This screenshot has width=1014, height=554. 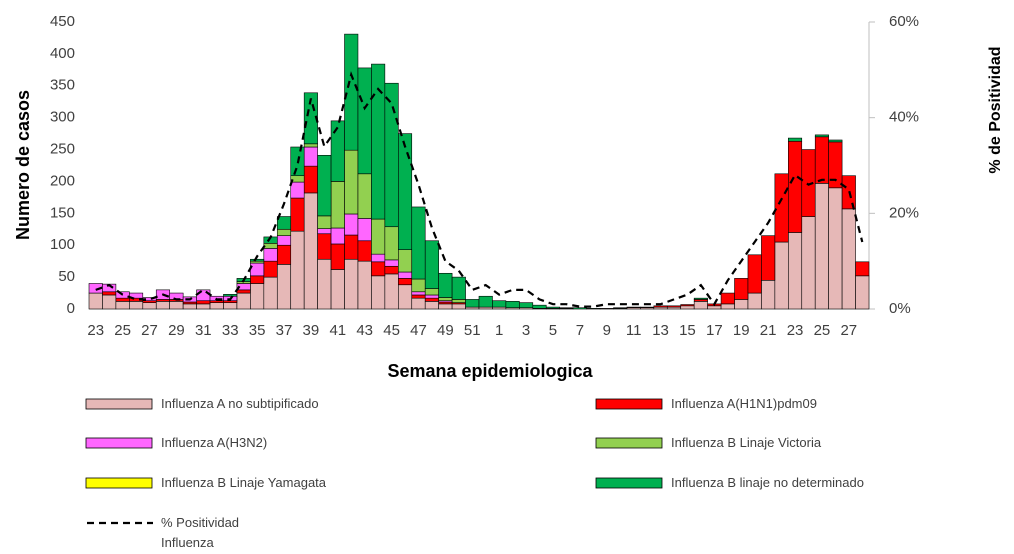 What do you see at coordinates (445, 330) in the screenshot?
I see `x-tick-label: 49` at bounding box center [445, 330].